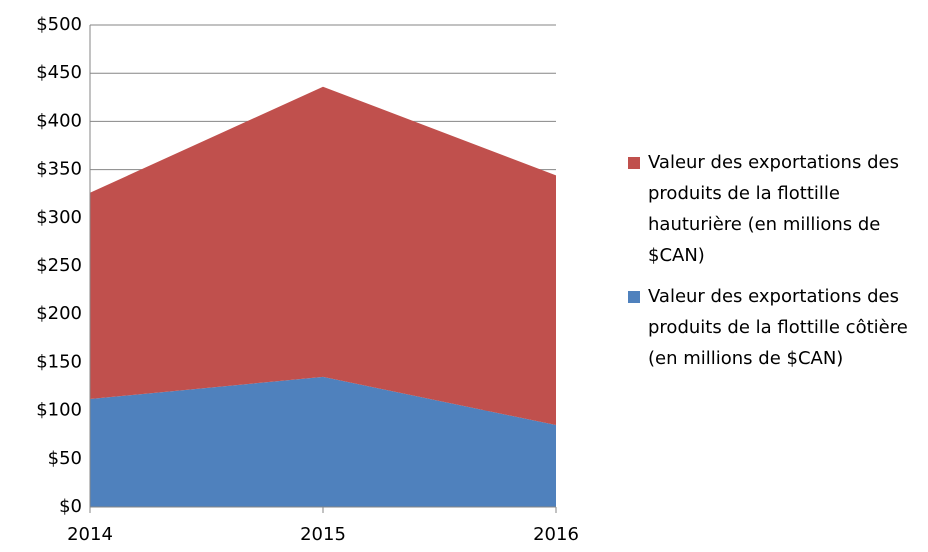 The image size is (928, 552). I want to click on x-tick-label: 2016, so click(556, 534).